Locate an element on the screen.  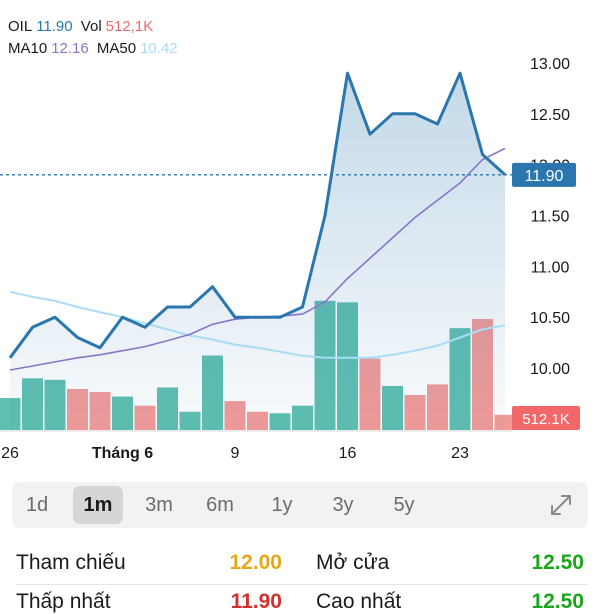
ma10-value: 12.16 is located at coordinates (70, 48).